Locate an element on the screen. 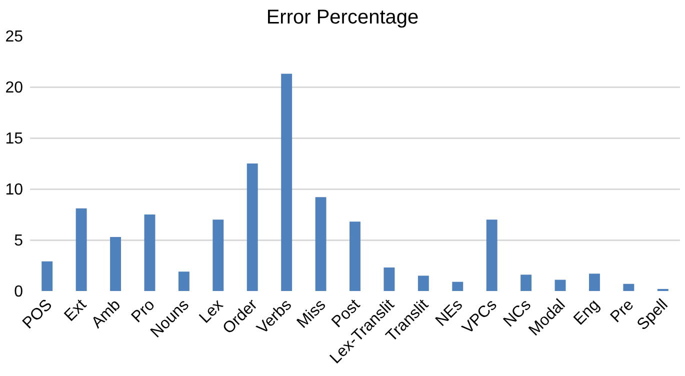 The height and width of the screenshot is (376, 685). y-tick-label: 10 is located at coordinates (14, 190).